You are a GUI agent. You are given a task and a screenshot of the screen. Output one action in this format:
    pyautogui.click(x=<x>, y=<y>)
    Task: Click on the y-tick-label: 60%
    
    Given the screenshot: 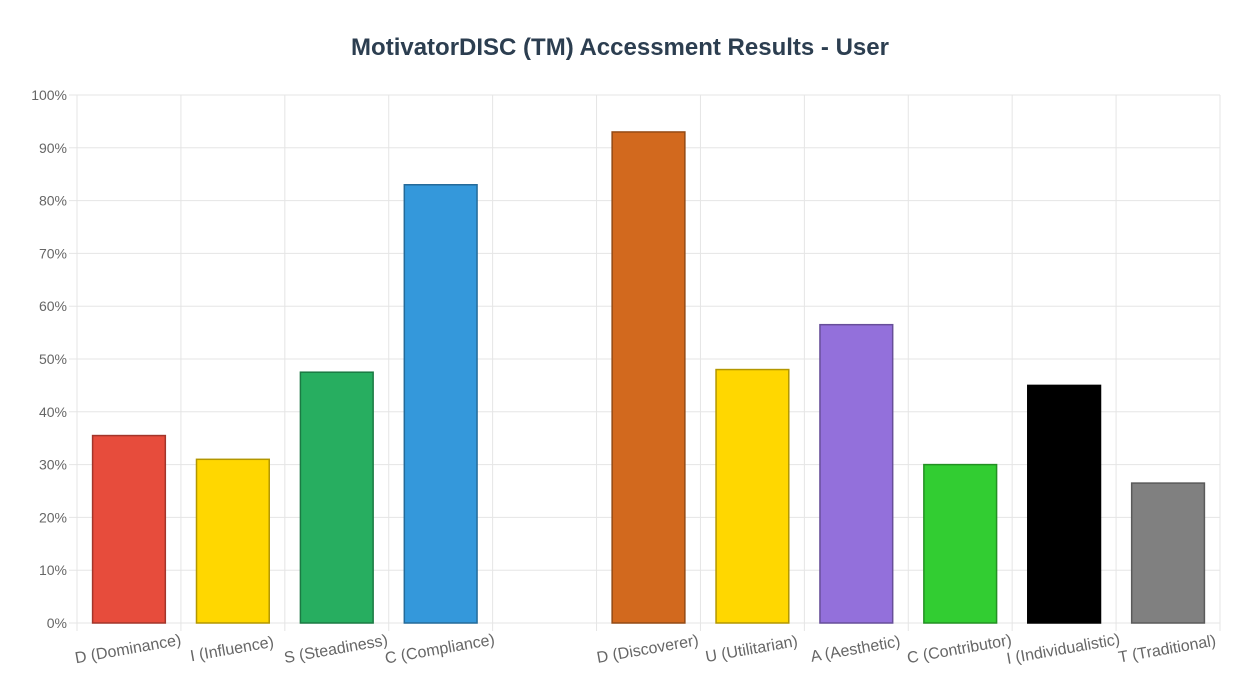 What is the action you would take?
    pyautogui.click(x=53, y=306)
    